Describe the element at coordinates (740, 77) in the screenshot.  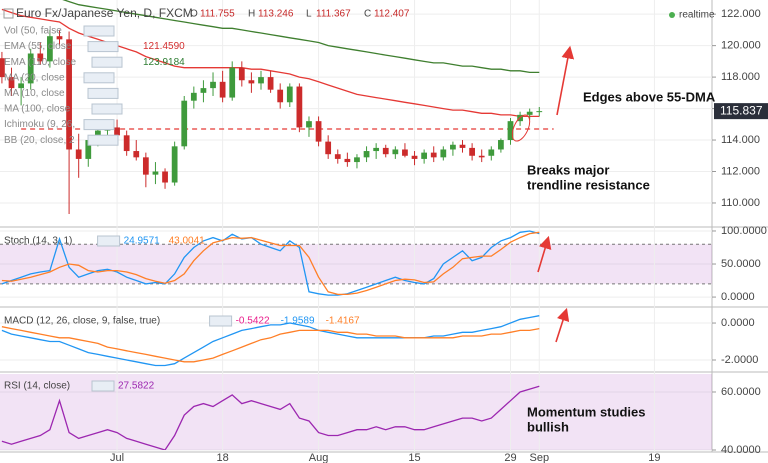
I see `y-tick-label: 118.000` at that location.